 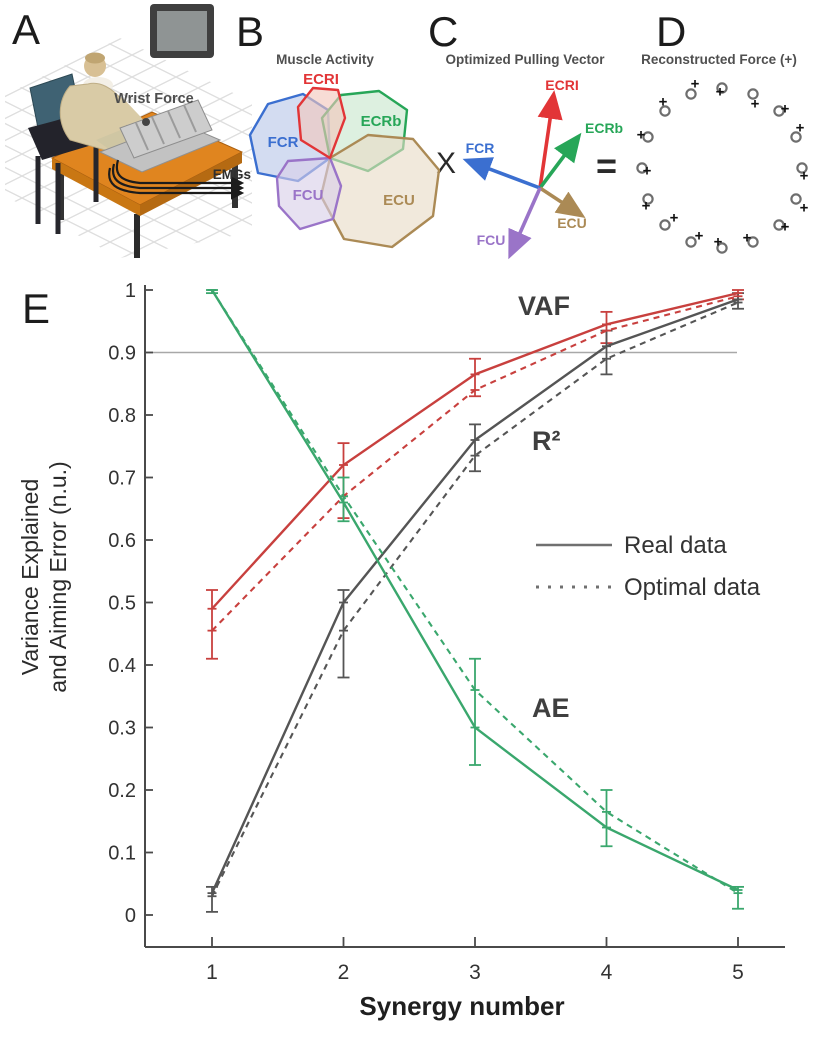 I want to click on vector-label-ecrb: ECRb, so click(x=604, y=128).